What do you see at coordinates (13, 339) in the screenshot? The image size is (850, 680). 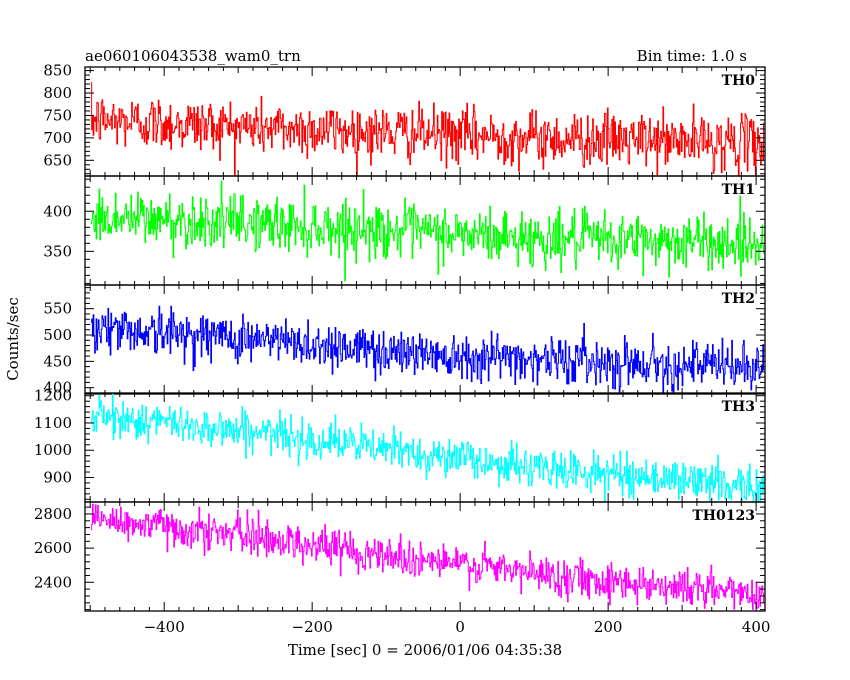 I see `y-axis-label: Counts/sec` at bounding box center [13, 339].